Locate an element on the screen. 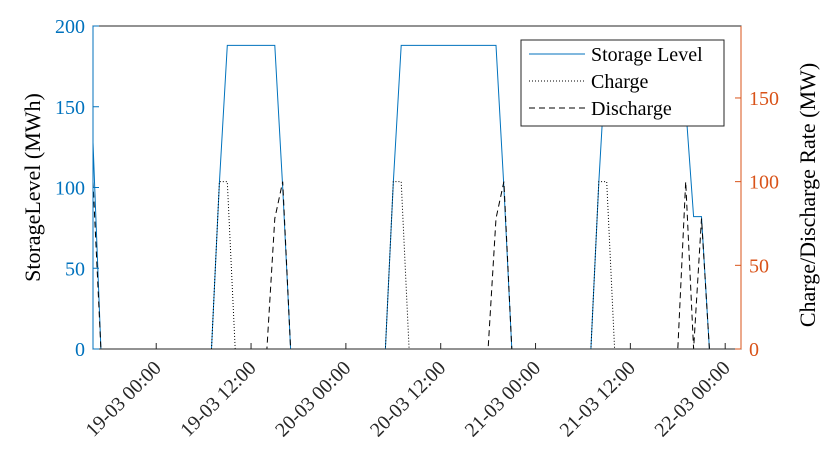 The image size is (824, 468). legend-label-storage-level: Storage Level is located at coordinates (647, 55).